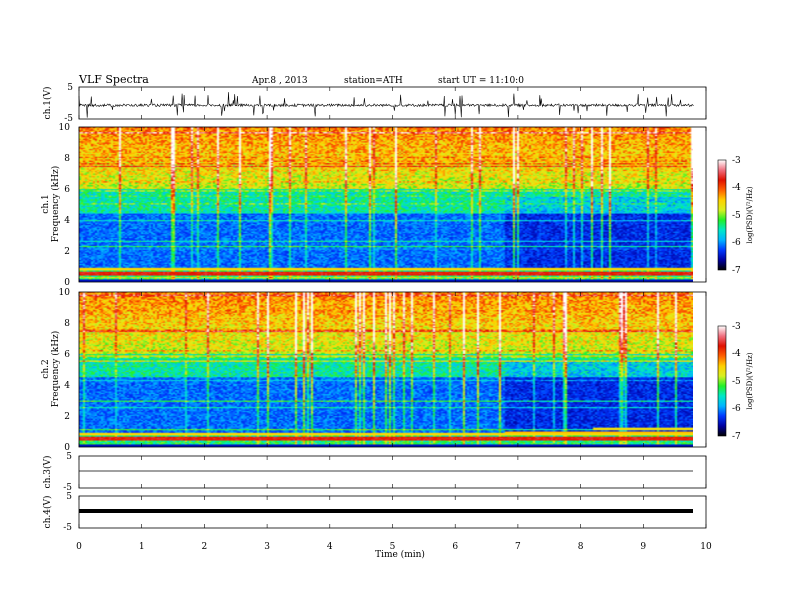  Describe the element at coordinates (736, 327) in the screenshot. I see `ch2-cbar-tick-m3: -3` at that location.